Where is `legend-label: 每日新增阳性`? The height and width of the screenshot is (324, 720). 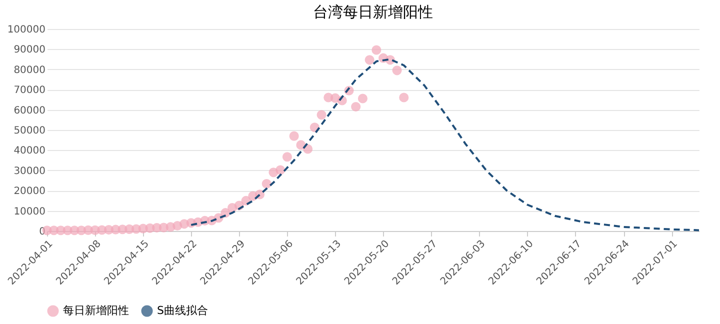 legend-label: 每日新增阳性 is located at coordinates (96, 310).